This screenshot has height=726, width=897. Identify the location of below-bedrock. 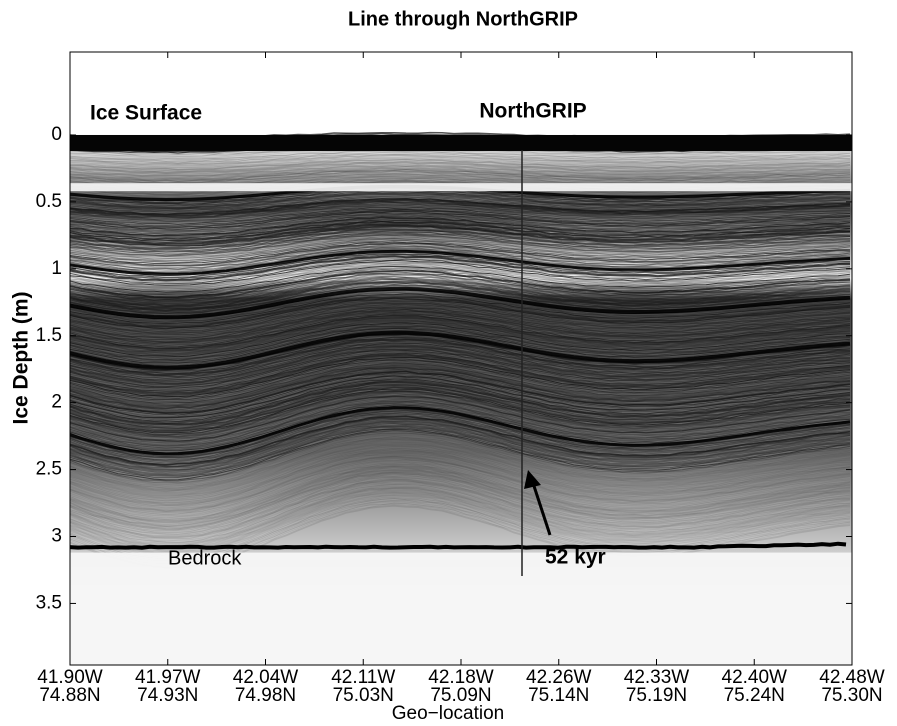
(461, 608).